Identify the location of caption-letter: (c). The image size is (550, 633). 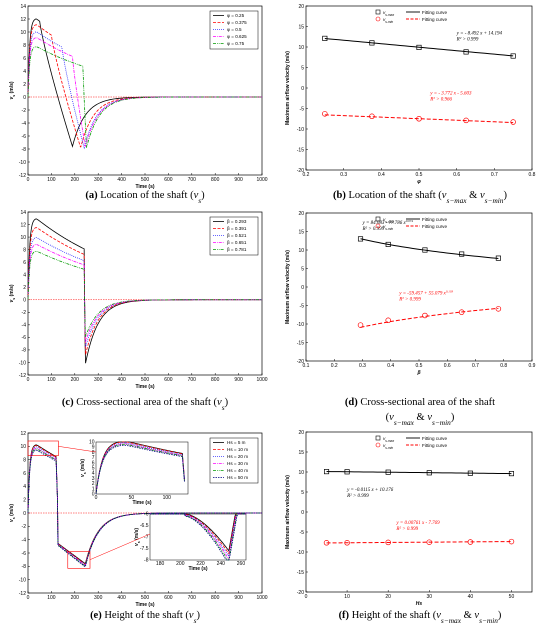
(69, 402).